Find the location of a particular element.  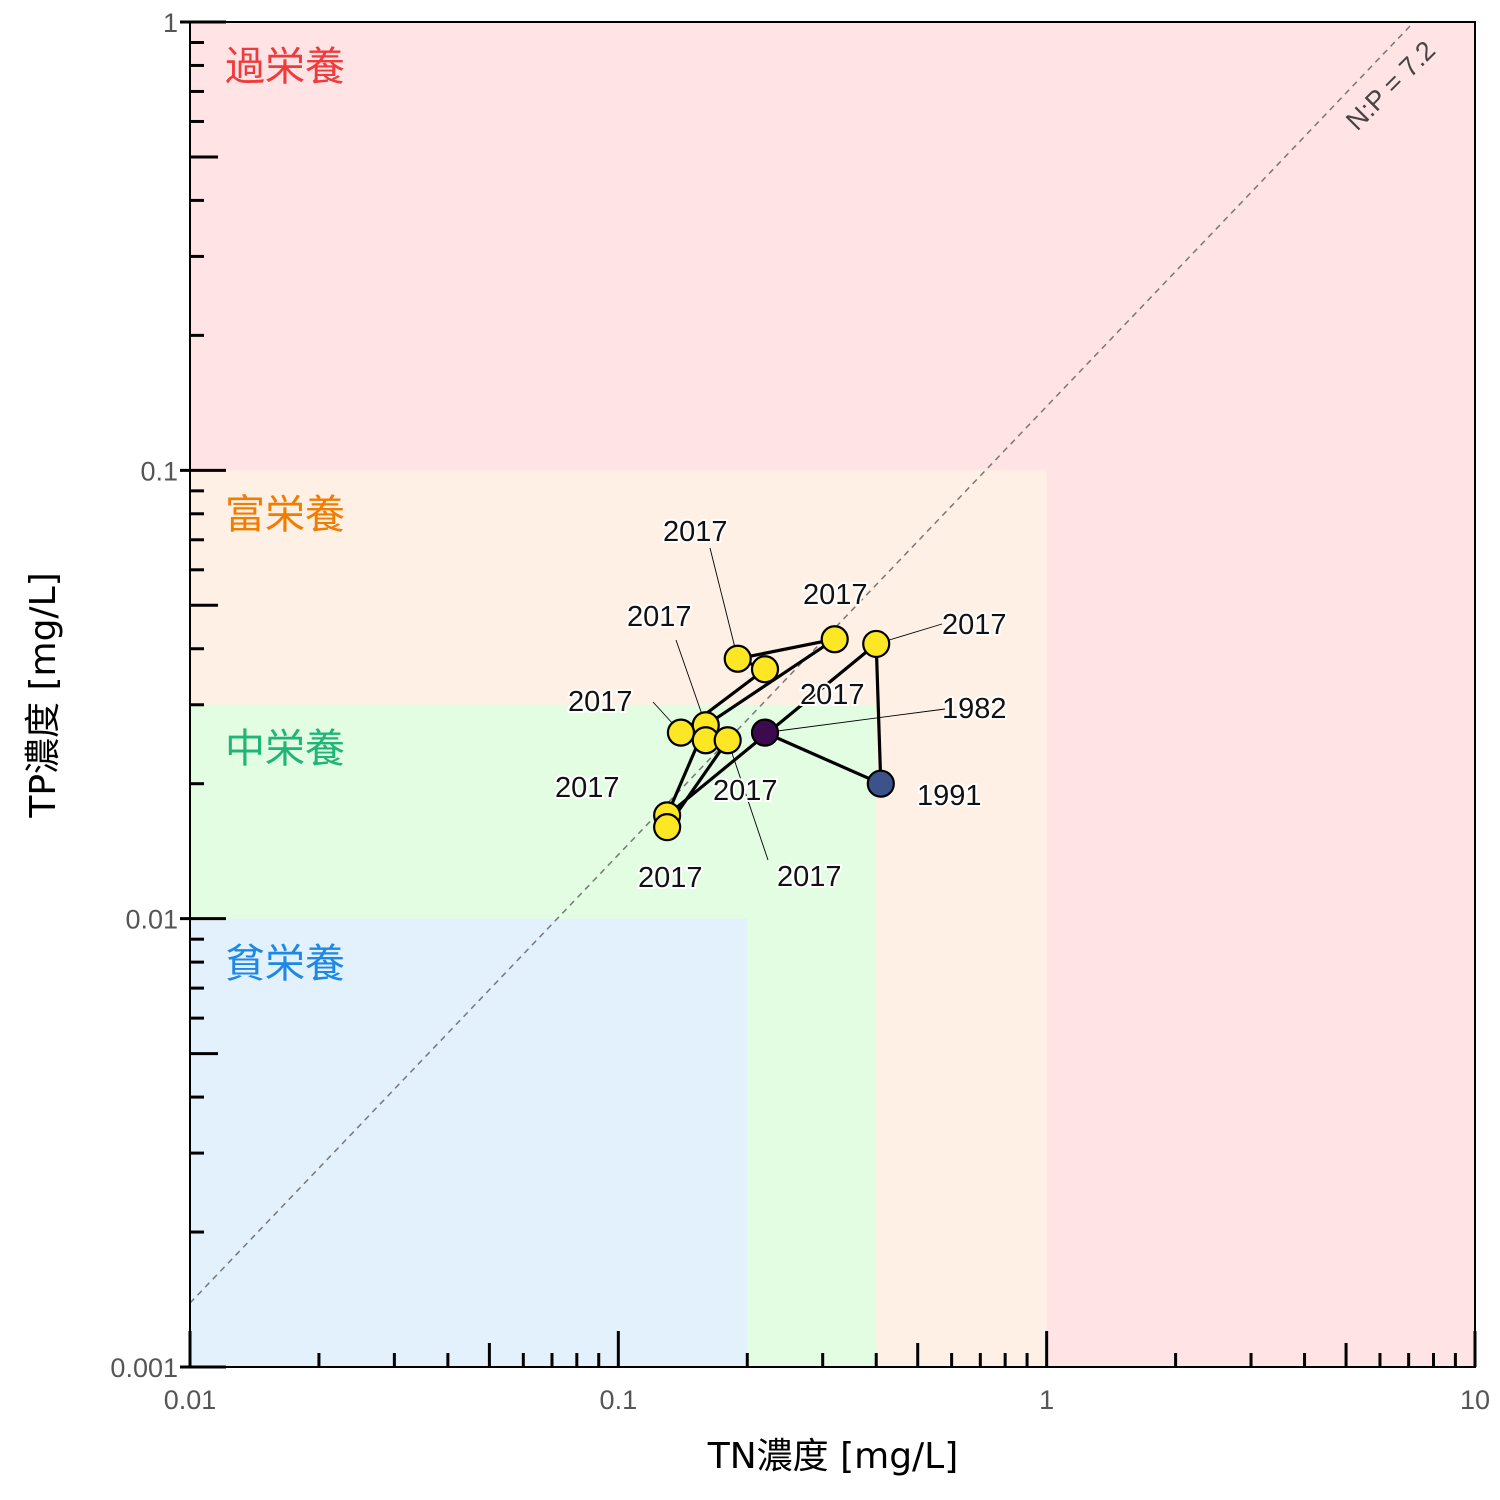

x-tick-label-4: 10 is located at coordinates (1475, 1400).